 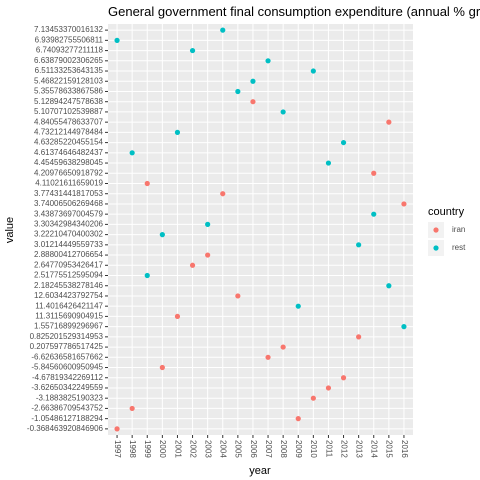 What do you see at coordinates (69, 152) in the screenshot?
I see `y-tick-label: 4.61374646482437` at bounding box center [69, 152].